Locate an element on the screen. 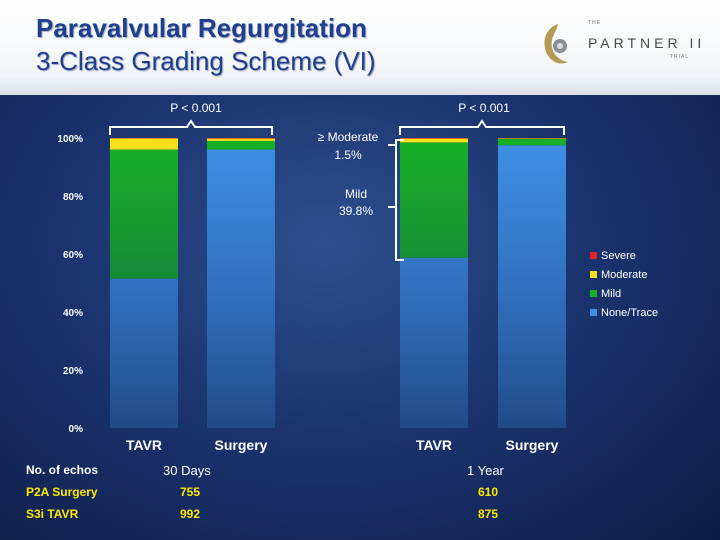 Image resolution: width=720 pixels, height=540 pixels. legend-label: Mild is located at coordinates (611, 294).